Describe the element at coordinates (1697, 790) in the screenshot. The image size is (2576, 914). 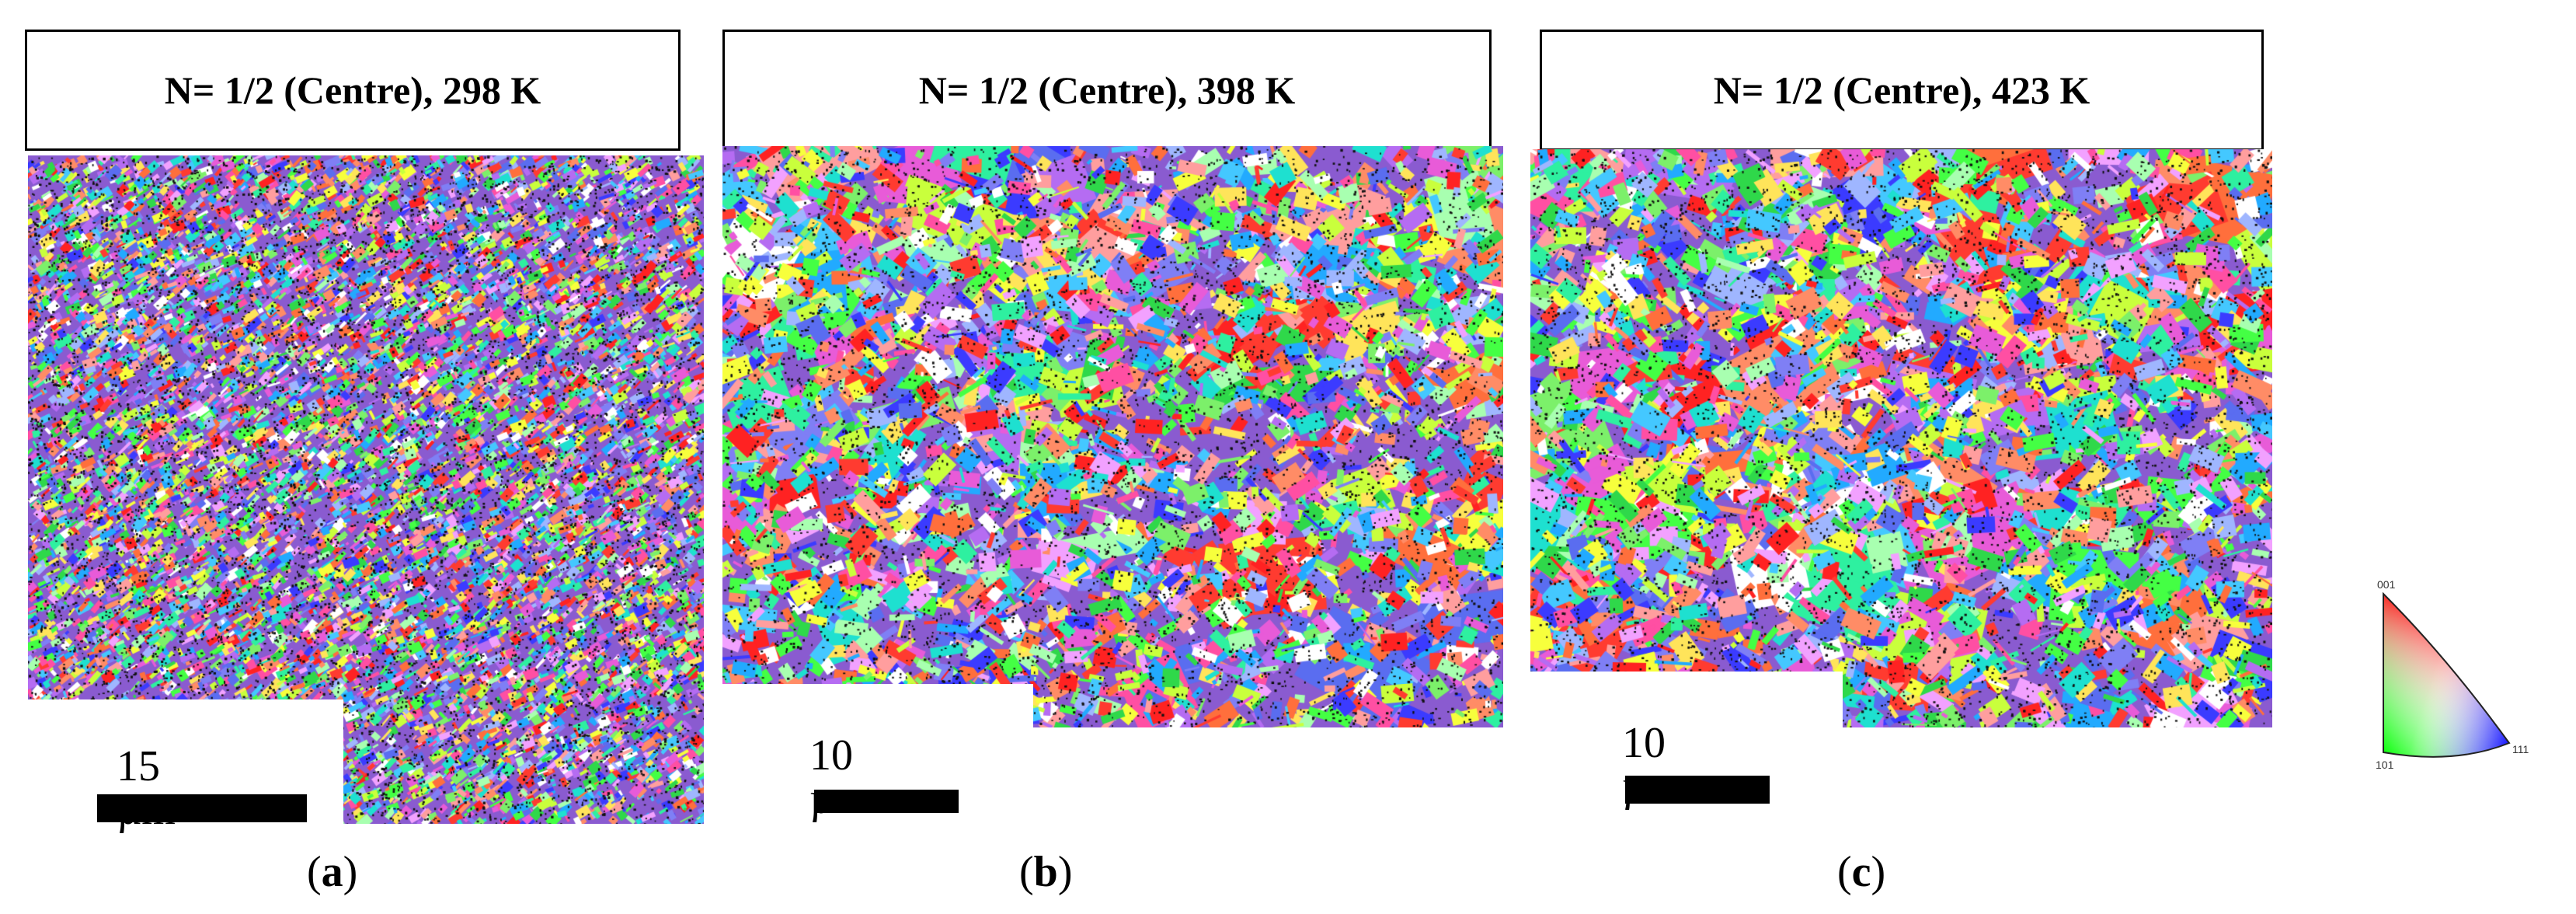
I see `scale-bar-c` at that location.